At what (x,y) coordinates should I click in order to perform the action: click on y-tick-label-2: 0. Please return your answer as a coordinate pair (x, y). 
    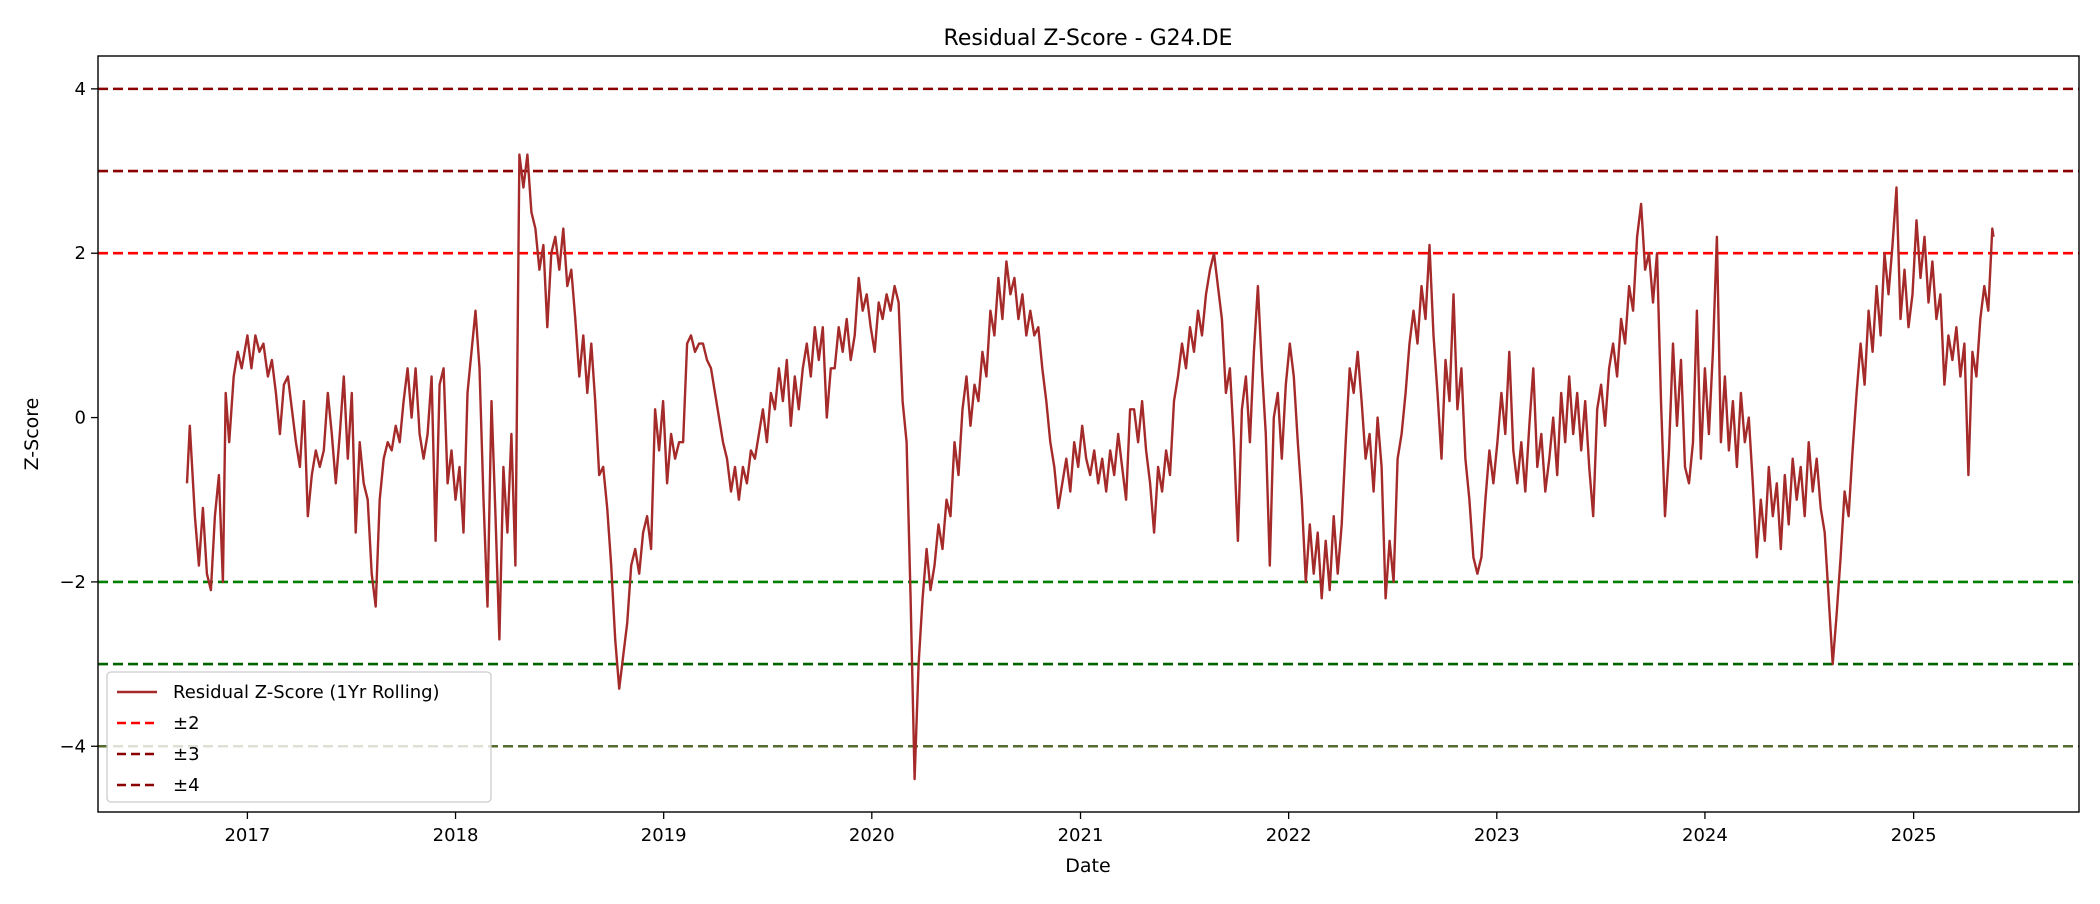
    Looking at the image, I should click on (80, 418).